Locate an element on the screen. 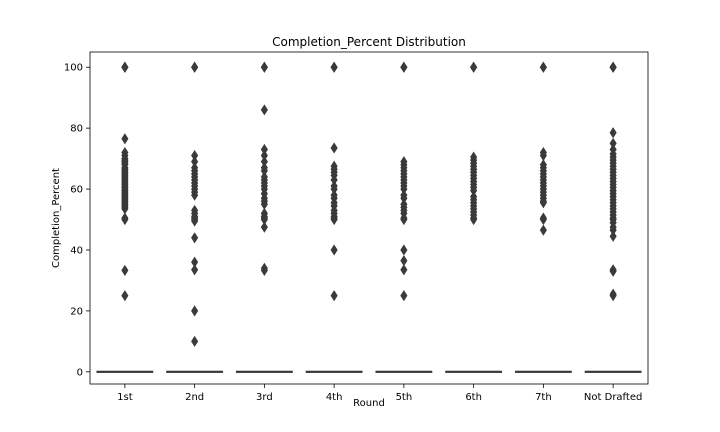 This screenshot has width=720, height=432. x-tick-label: 1st is located at coordinates (125, 397).